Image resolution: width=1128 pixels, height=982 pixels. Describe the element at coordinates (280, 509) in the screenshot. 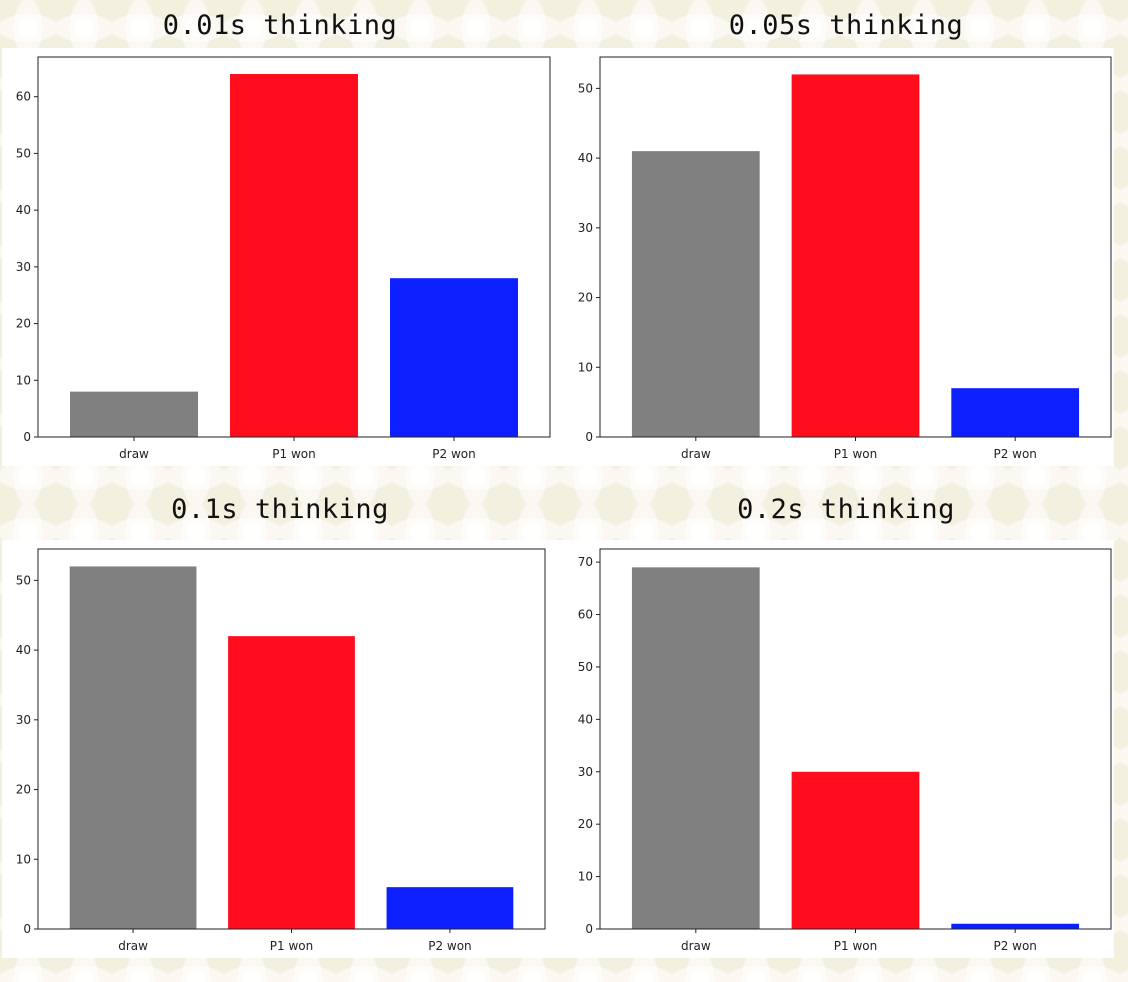

I see `chart-title: 0.1s thinking` at that location.